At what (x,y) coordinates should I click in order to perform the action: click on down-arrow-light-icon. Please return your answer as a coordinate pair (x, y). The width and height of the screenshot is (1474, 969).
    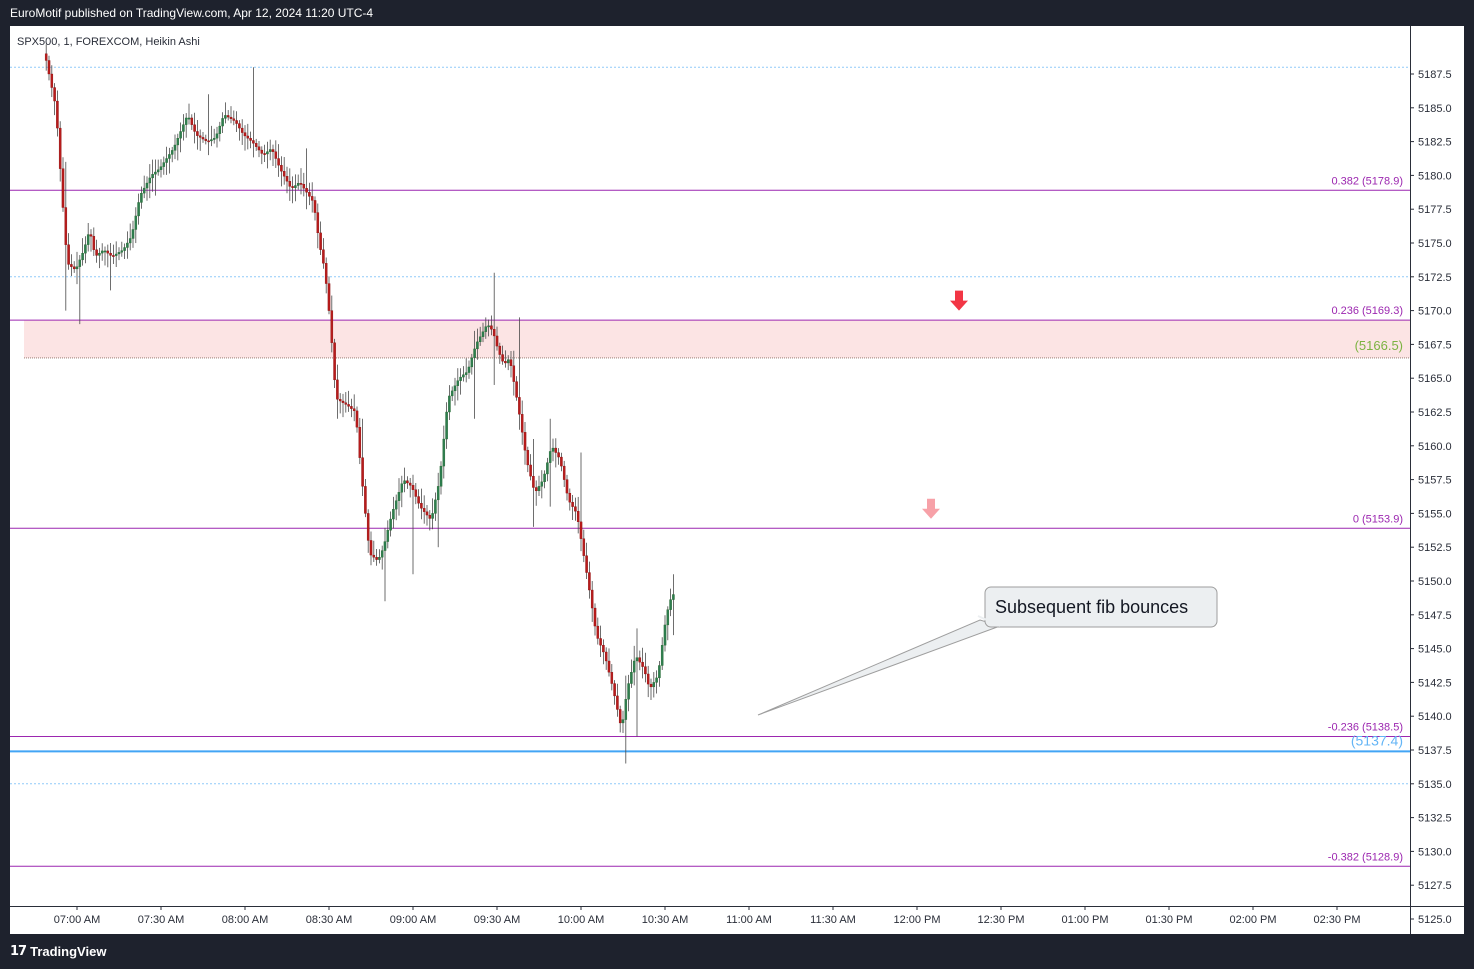
    Looking at the image, I should click on (931, 508).